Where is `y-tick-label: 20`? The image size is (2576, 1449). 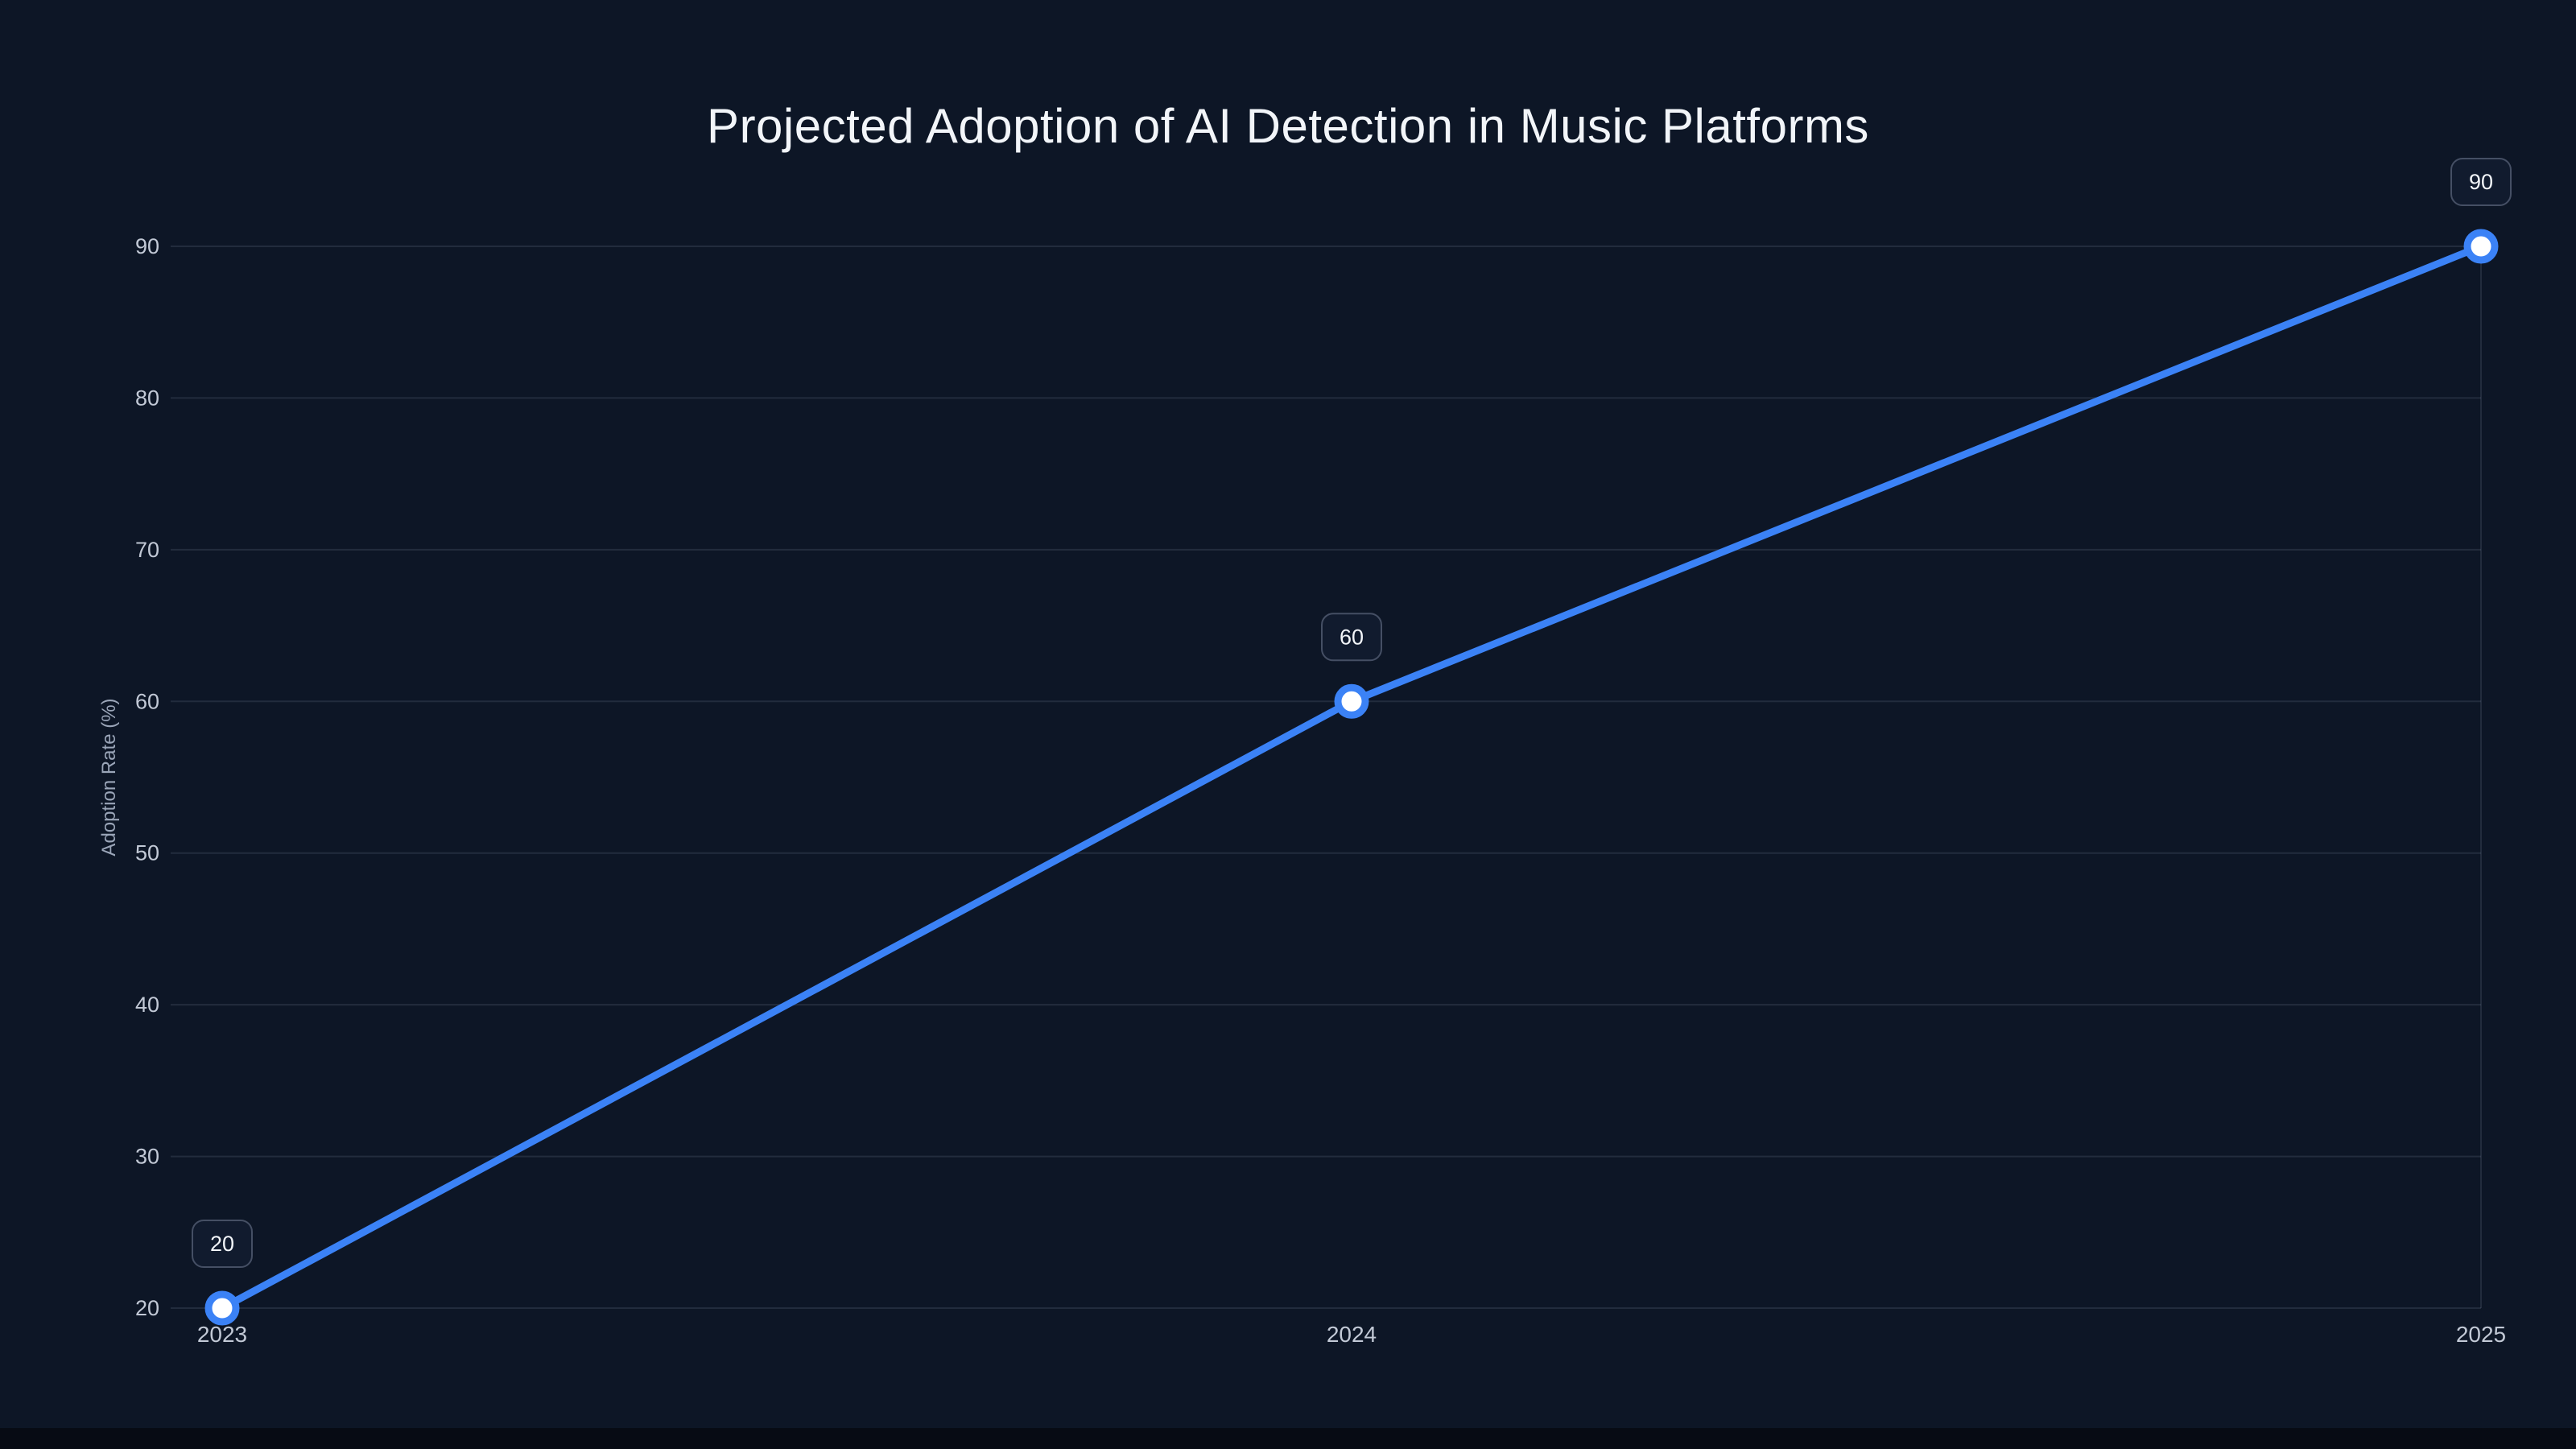 y-tick-label: 20 is located at coordinates (147, 1308).